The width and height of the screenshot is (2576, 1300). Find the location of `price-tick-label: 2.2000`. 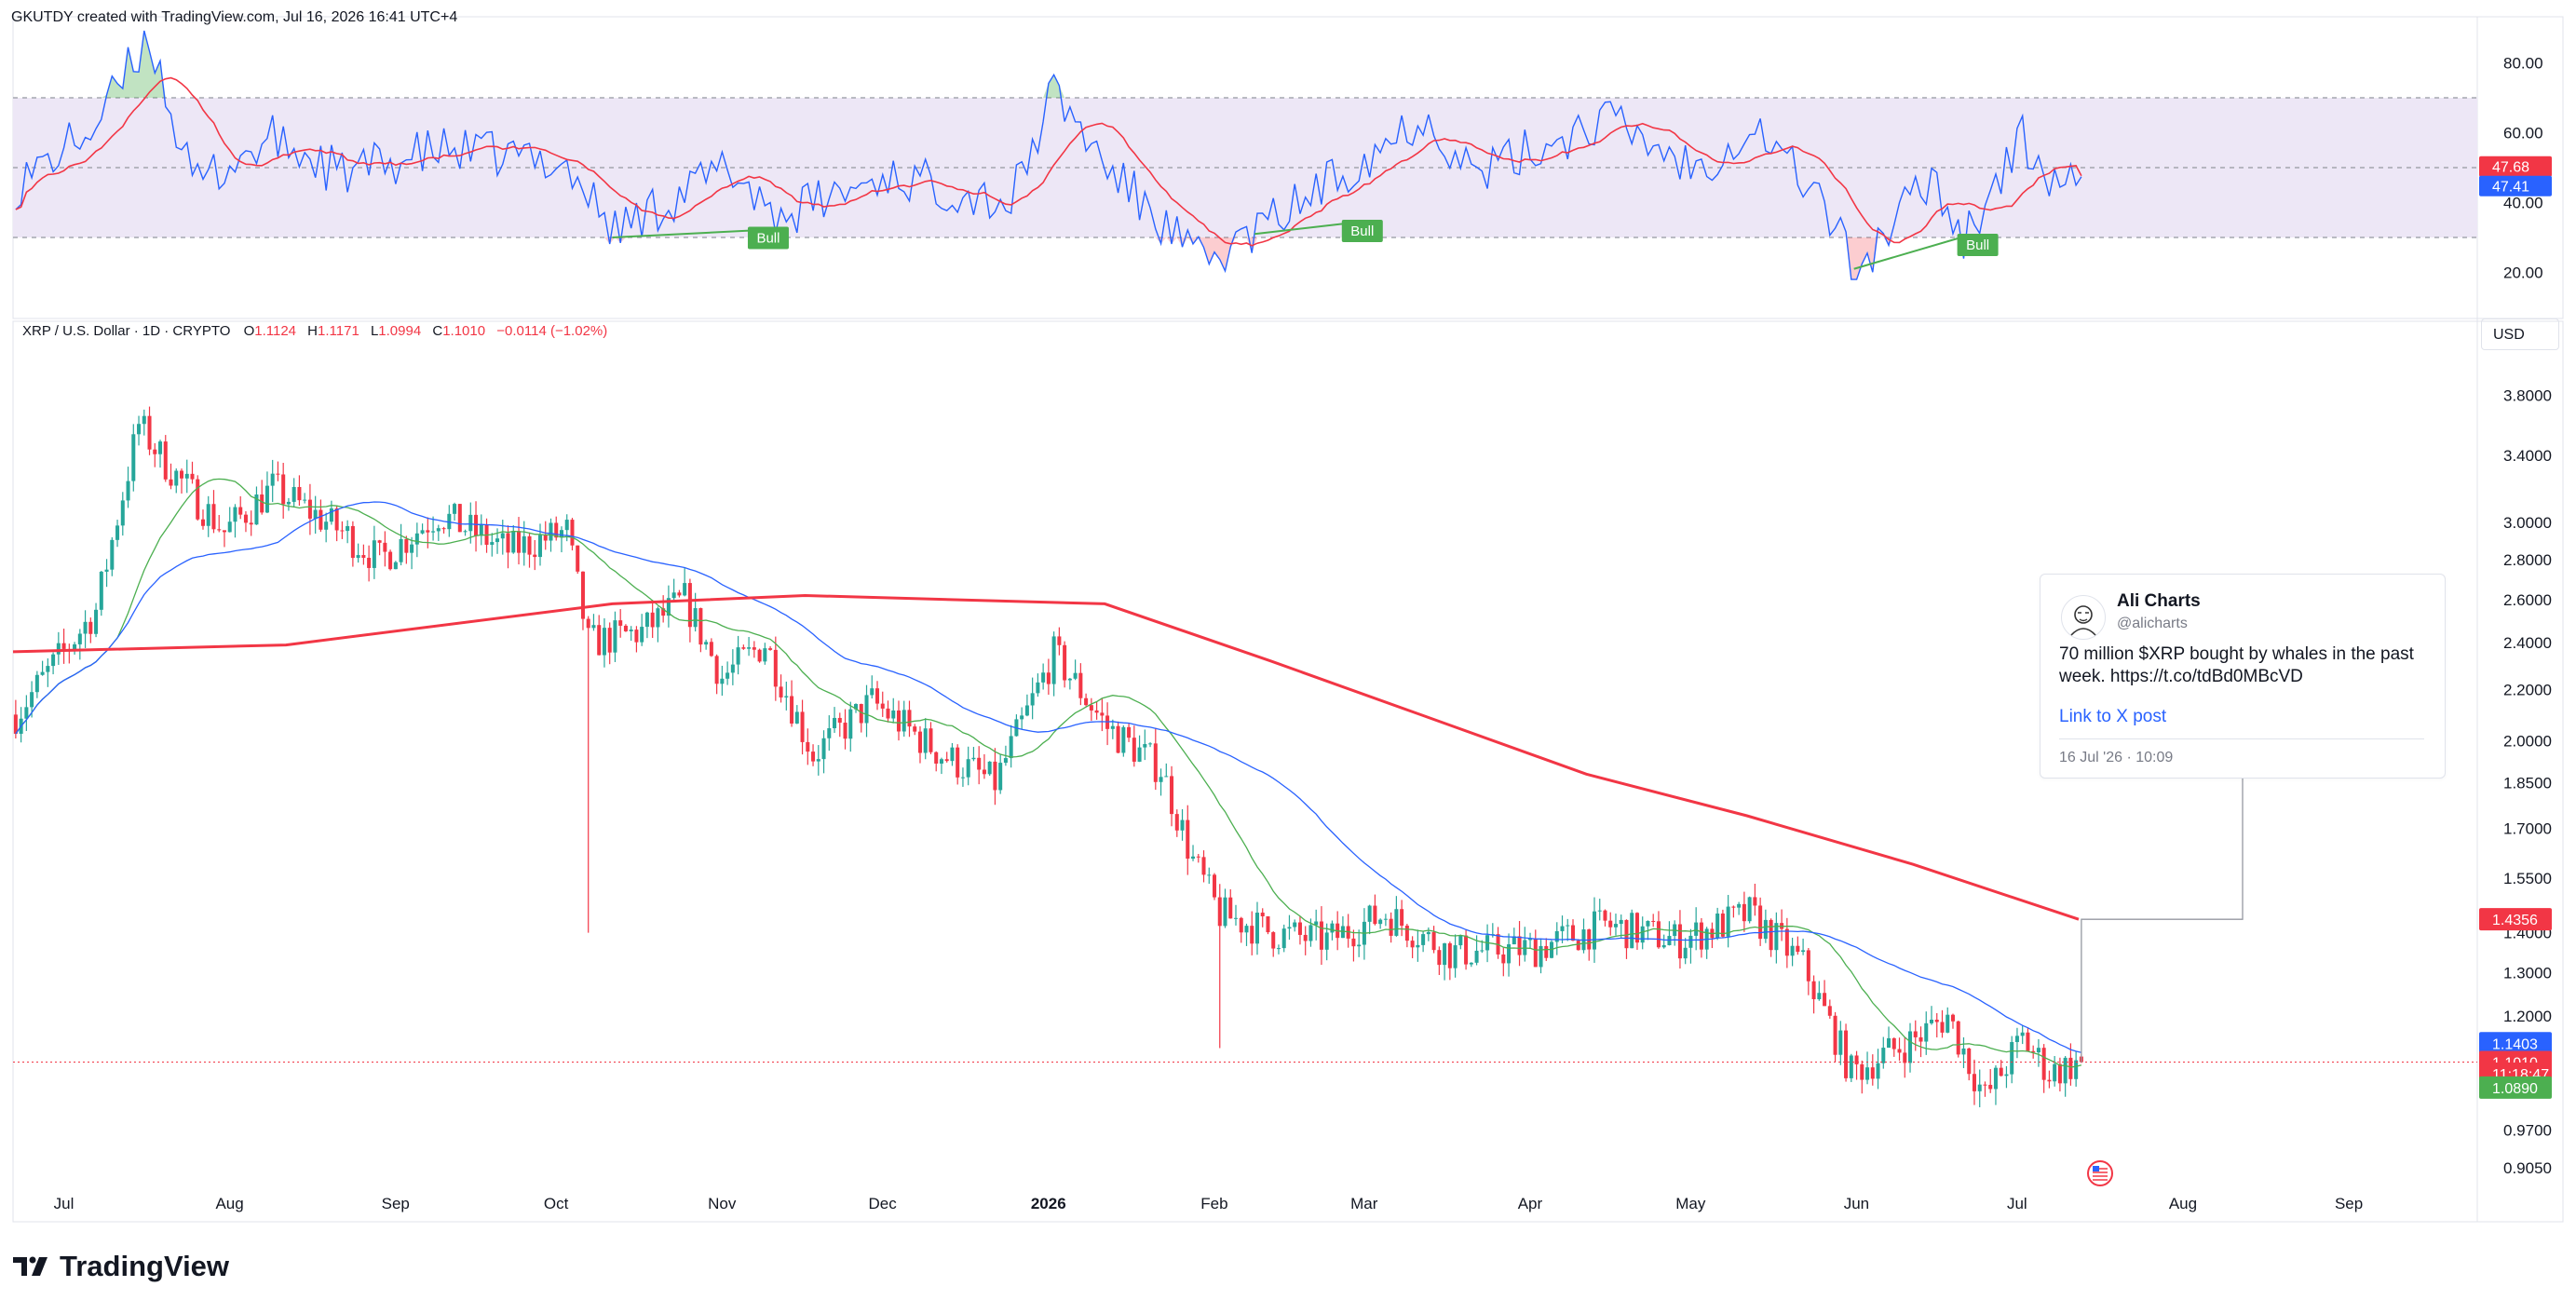

price-tick-label: 2.2000 is located at coordinates (2527, 690).